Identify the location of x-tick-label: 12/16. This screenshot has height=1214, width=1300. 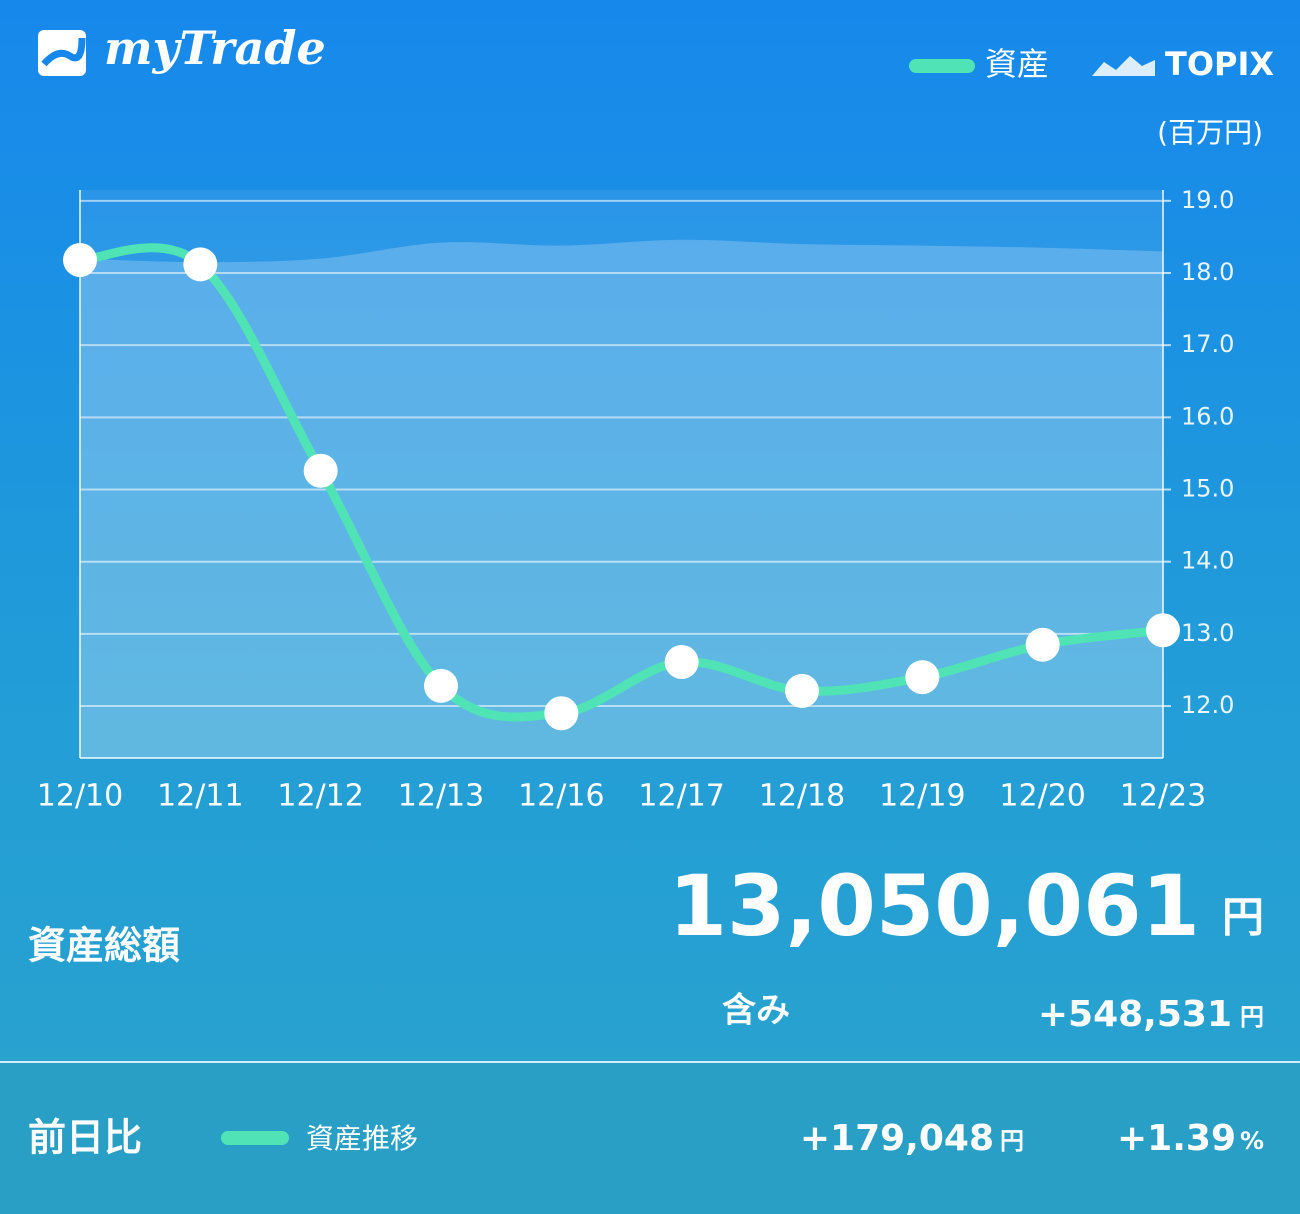
(561, 796).